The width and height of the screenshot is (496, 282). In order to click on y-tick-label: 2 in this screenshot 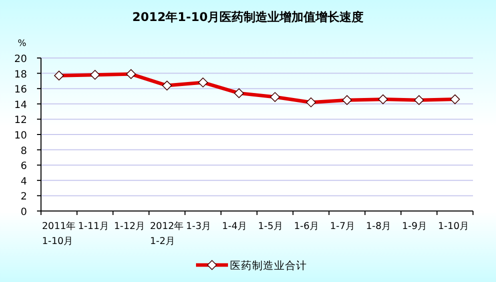, I will do `click(23, 197)`.